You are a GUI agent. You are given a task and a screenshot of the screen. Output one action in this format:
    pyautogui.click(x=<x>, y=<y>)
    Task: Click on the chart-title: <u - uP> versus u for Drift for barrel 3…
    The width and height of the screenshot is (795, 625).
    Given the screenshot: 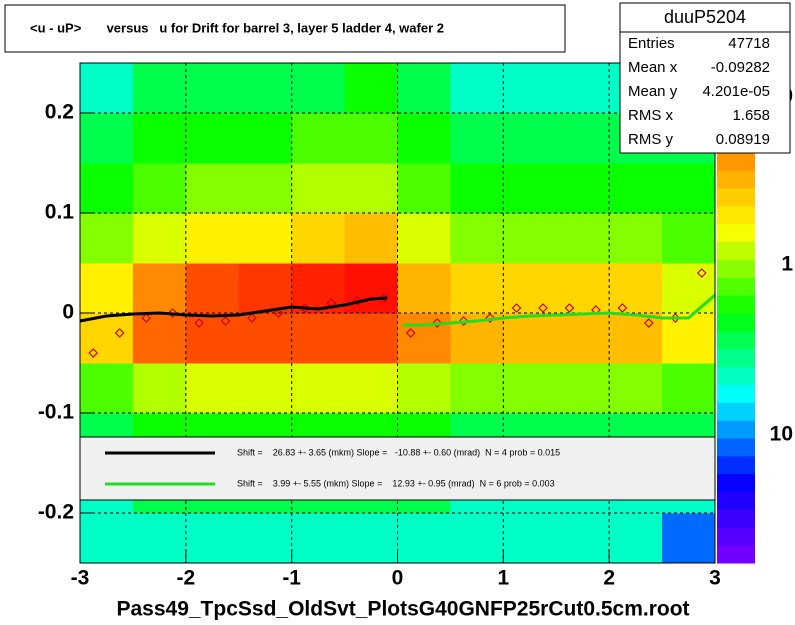 What is the action you would take?
    pyautogui.click(x=237, y=27)
    